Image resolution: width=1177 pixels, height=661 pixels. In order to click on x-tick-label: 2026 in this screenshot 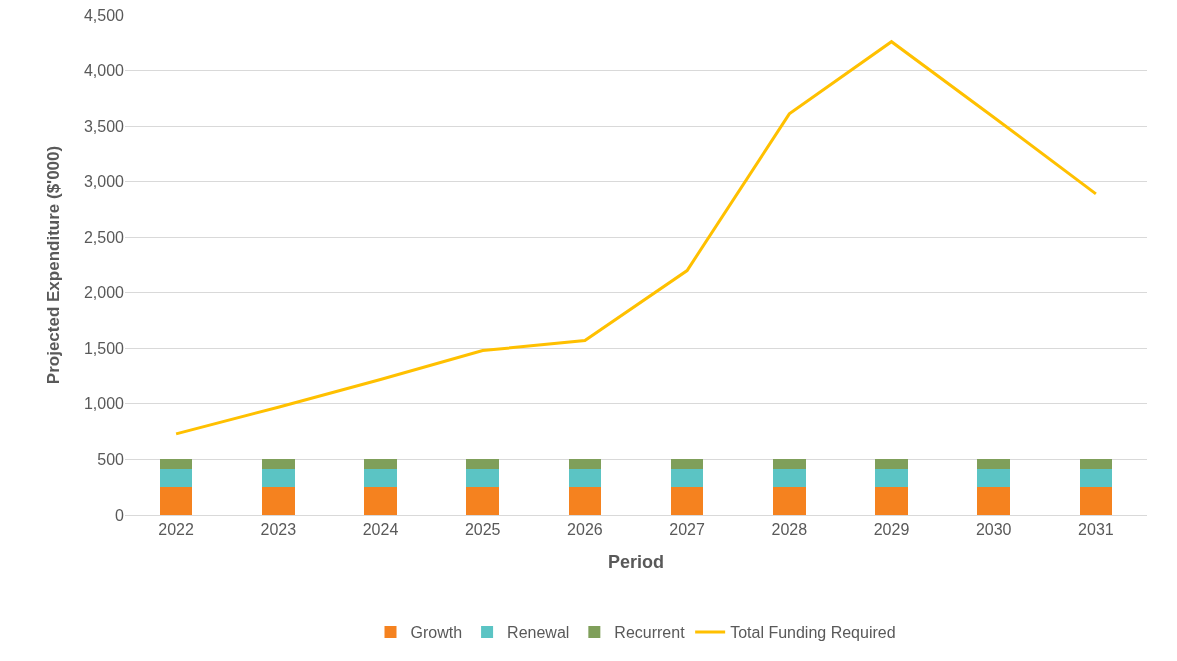, I will do `click(585, 530)`.